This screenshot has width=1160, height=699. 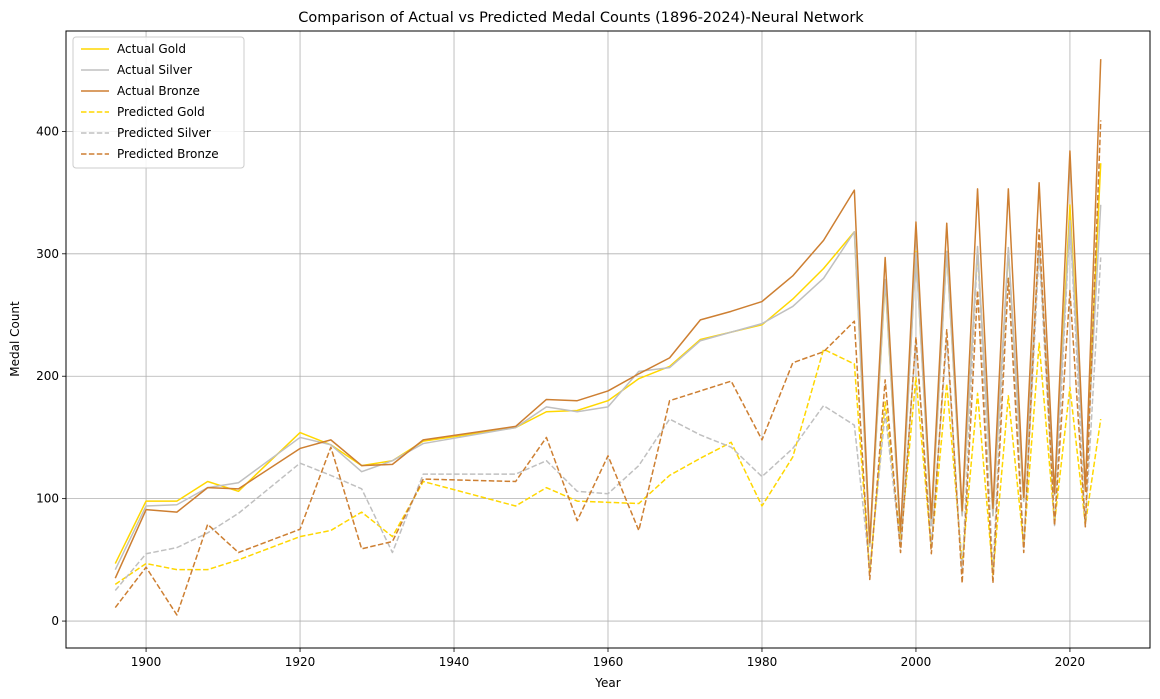 I want to click on legend-label: Actual Bronze, so click(x=158, y=91).